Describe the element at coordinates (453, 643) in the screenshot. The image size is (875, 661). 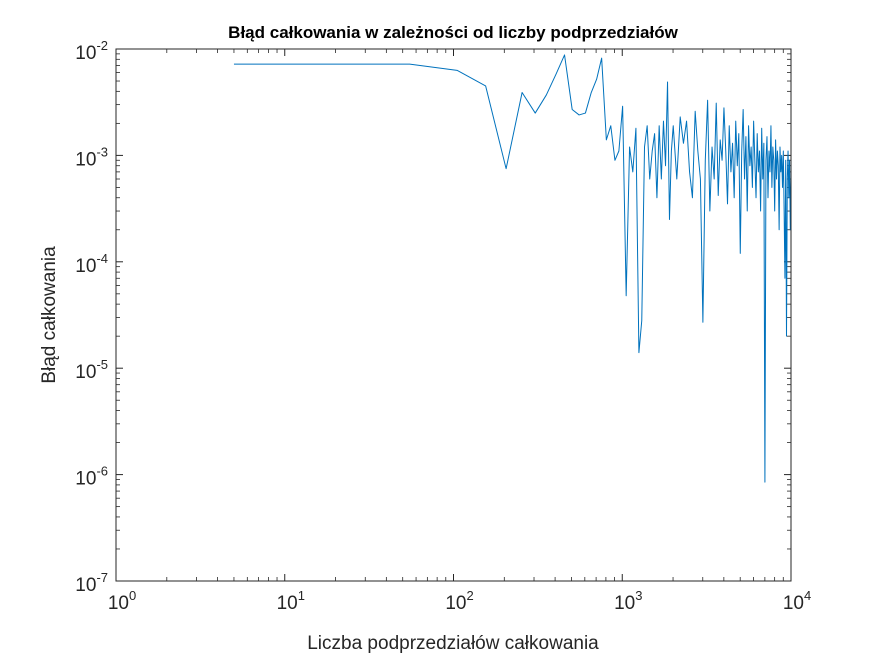
I see `x-axis-label: Liczba podprzedziałów całkowania` at that location.